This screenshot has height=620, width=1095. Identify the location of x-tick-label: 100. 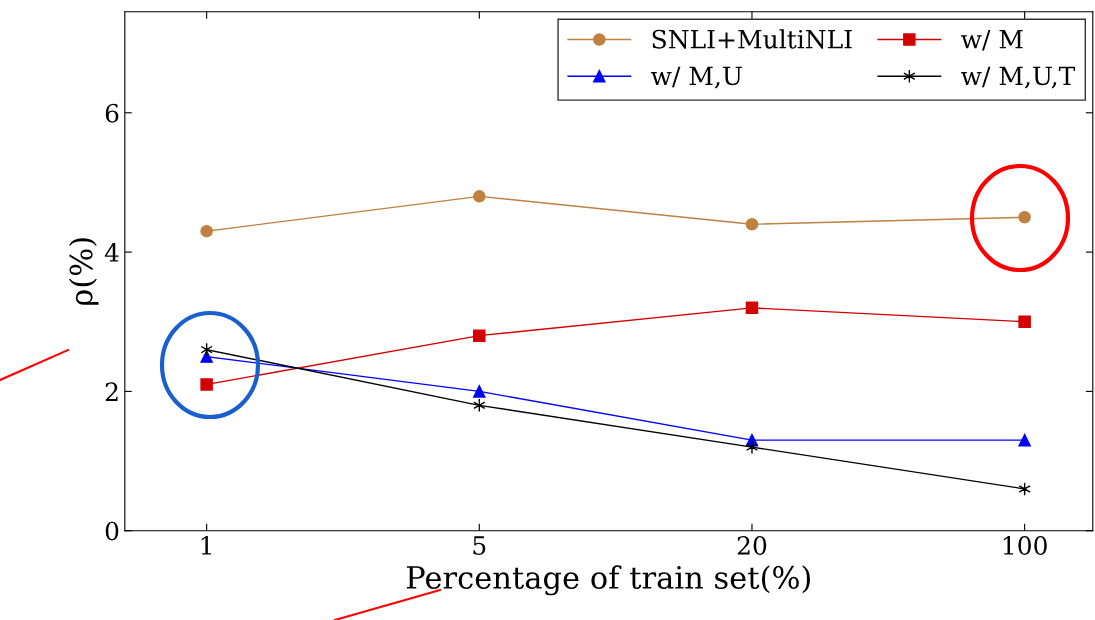
(1025, 545).